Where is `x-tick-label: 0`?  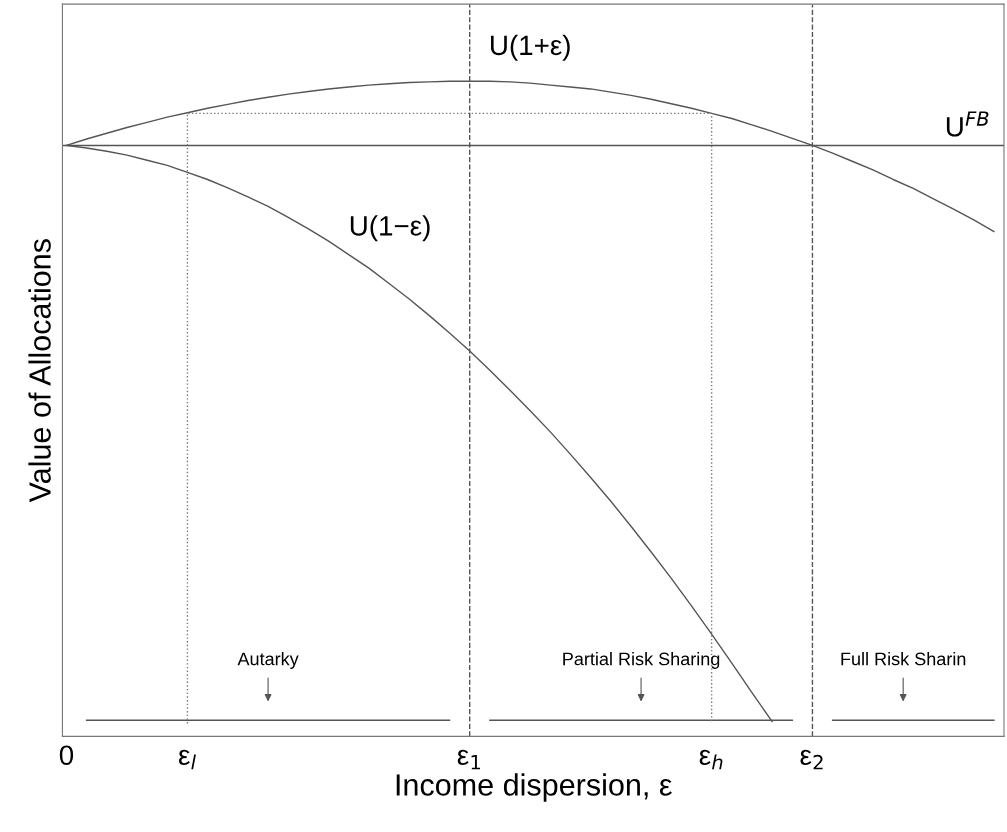
x-tick-label: 0 is located at coordinates (66, 755).